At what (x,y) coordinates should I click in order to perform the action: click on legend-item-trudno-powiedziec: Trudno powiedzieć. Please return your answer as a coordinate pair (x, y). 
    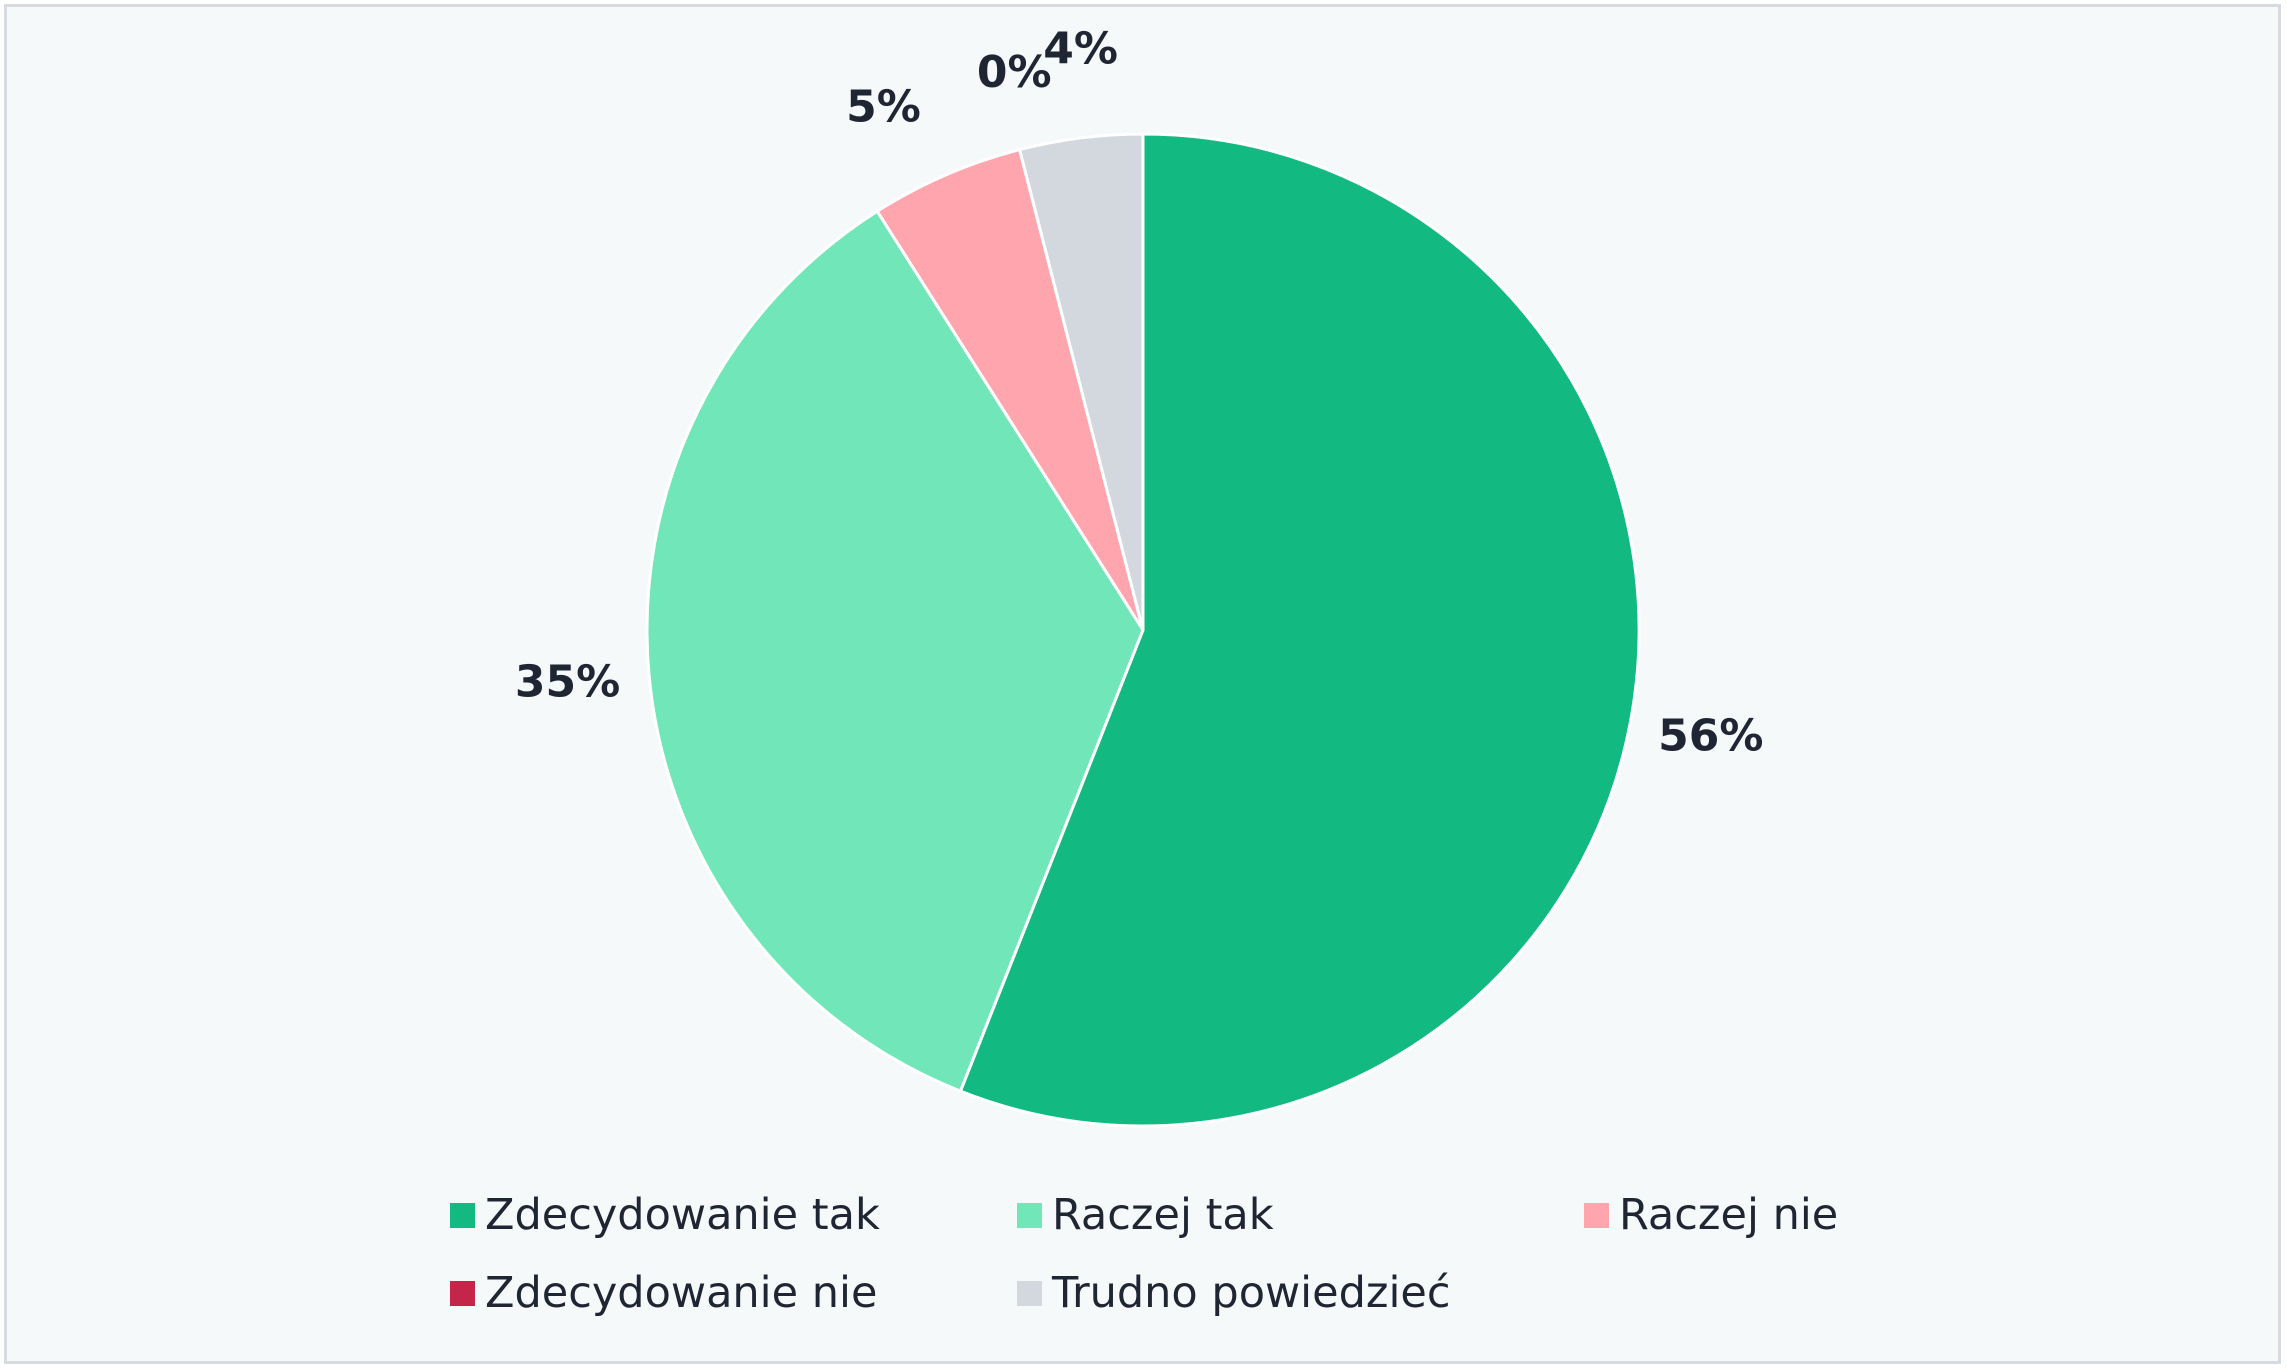
    Looking at the image, I should click on (1234, 1293).